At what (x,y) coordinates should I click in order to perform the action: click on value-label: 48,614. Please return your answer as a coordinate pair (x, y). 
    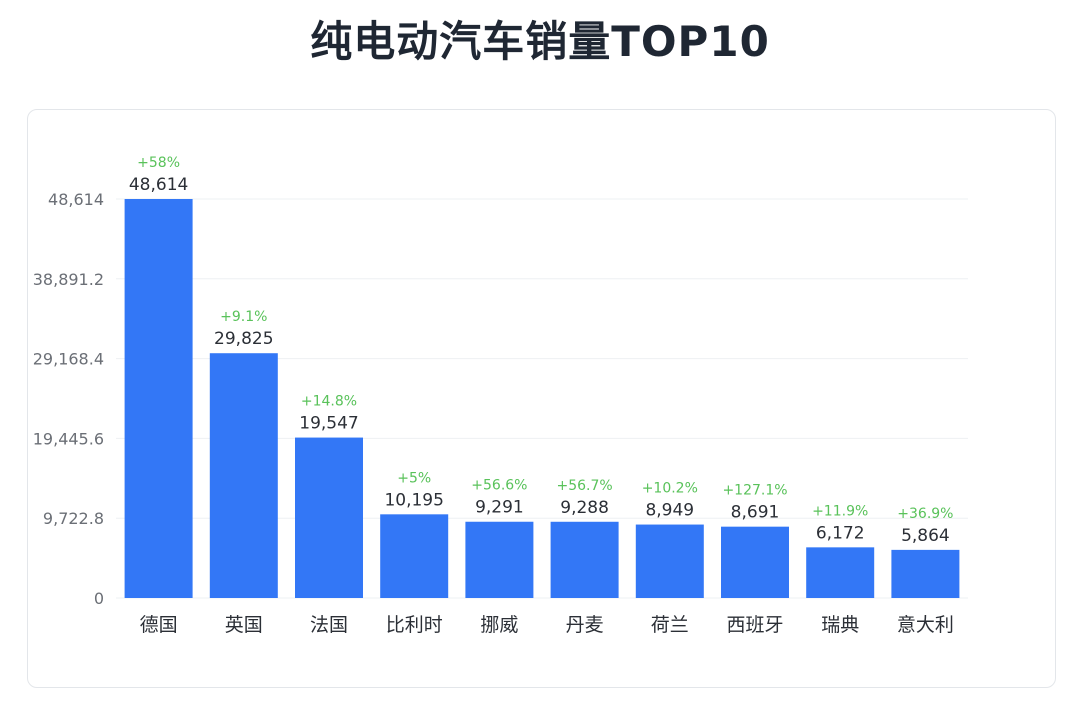
    Looking at the image, I should click on (158, 185).